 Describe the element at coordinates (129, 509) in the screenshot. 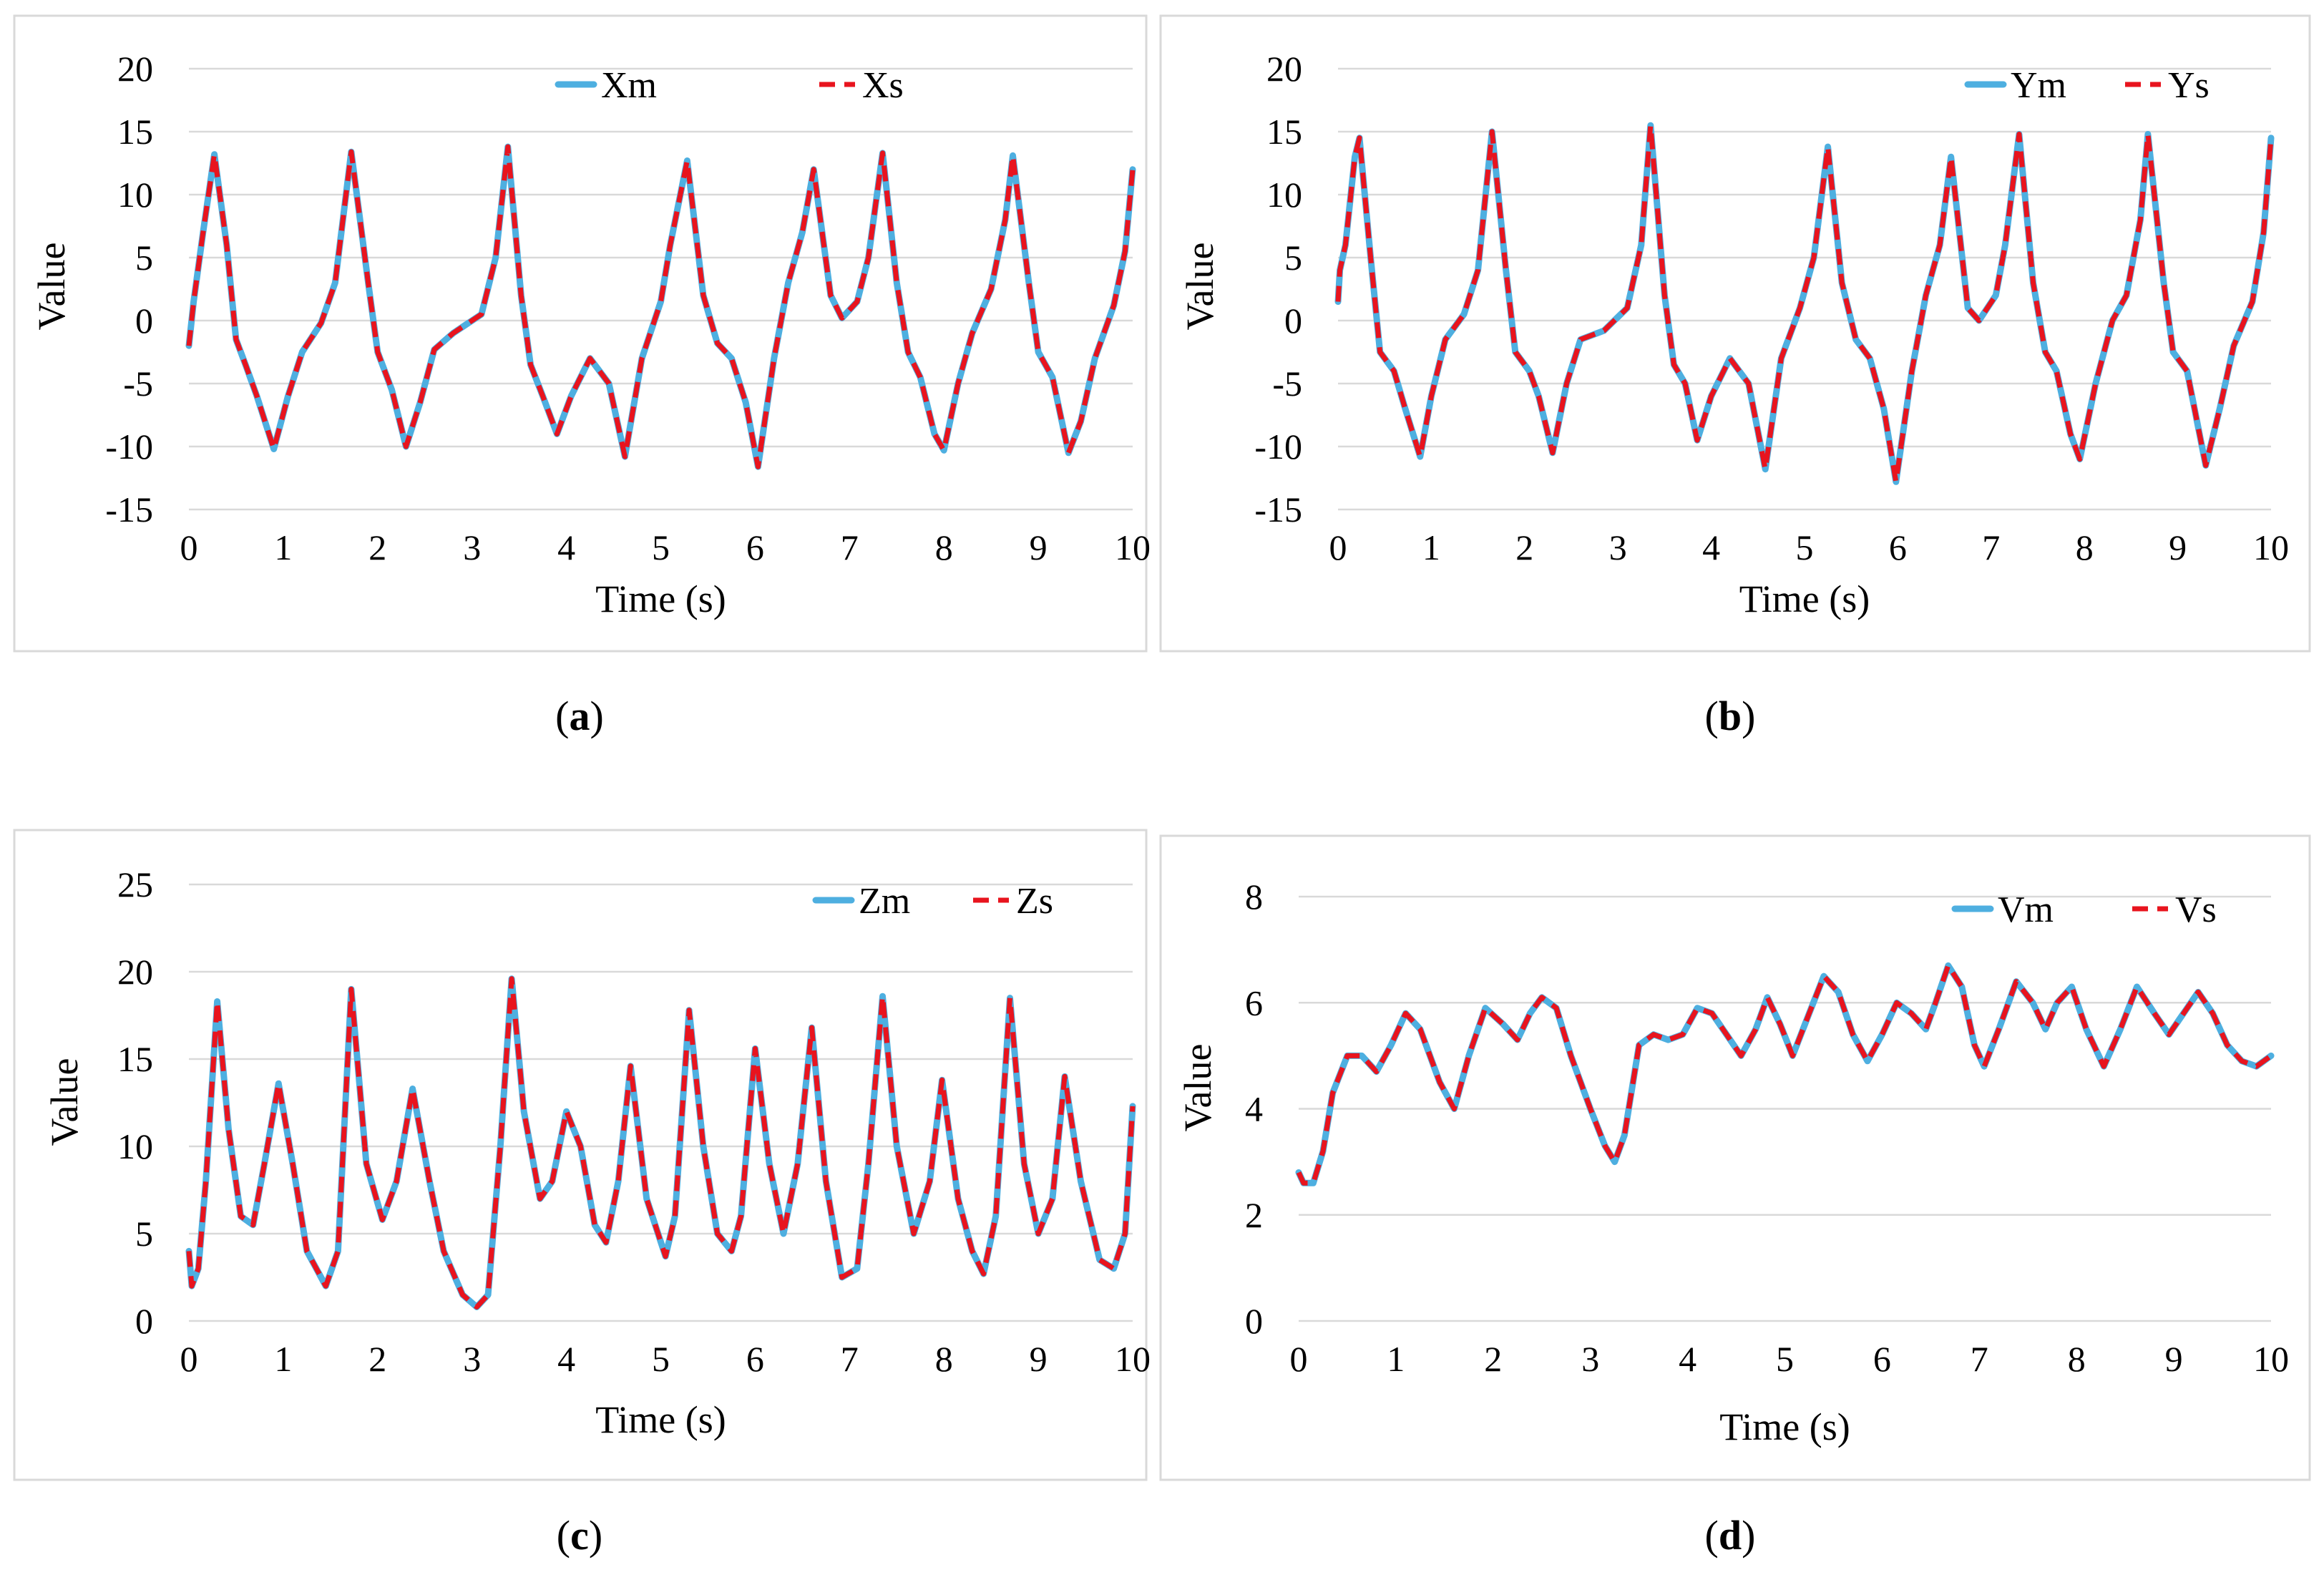

I see `y-tick-label: -15` at that location.